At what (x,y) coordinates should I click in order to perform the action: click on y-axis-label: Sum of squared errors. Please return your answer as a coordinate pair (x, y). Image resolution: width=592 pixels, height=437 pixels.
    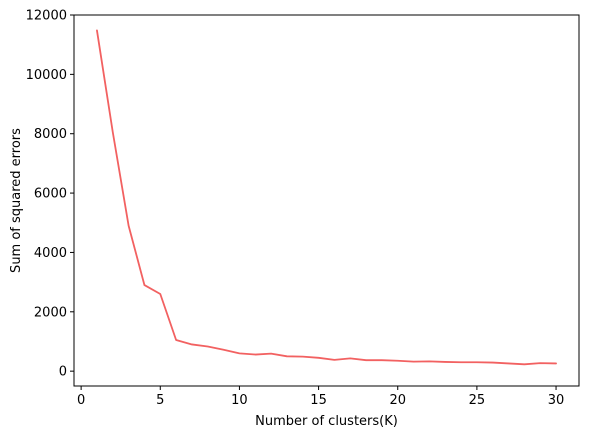
    Looking at the image, I should click on (16, 200).